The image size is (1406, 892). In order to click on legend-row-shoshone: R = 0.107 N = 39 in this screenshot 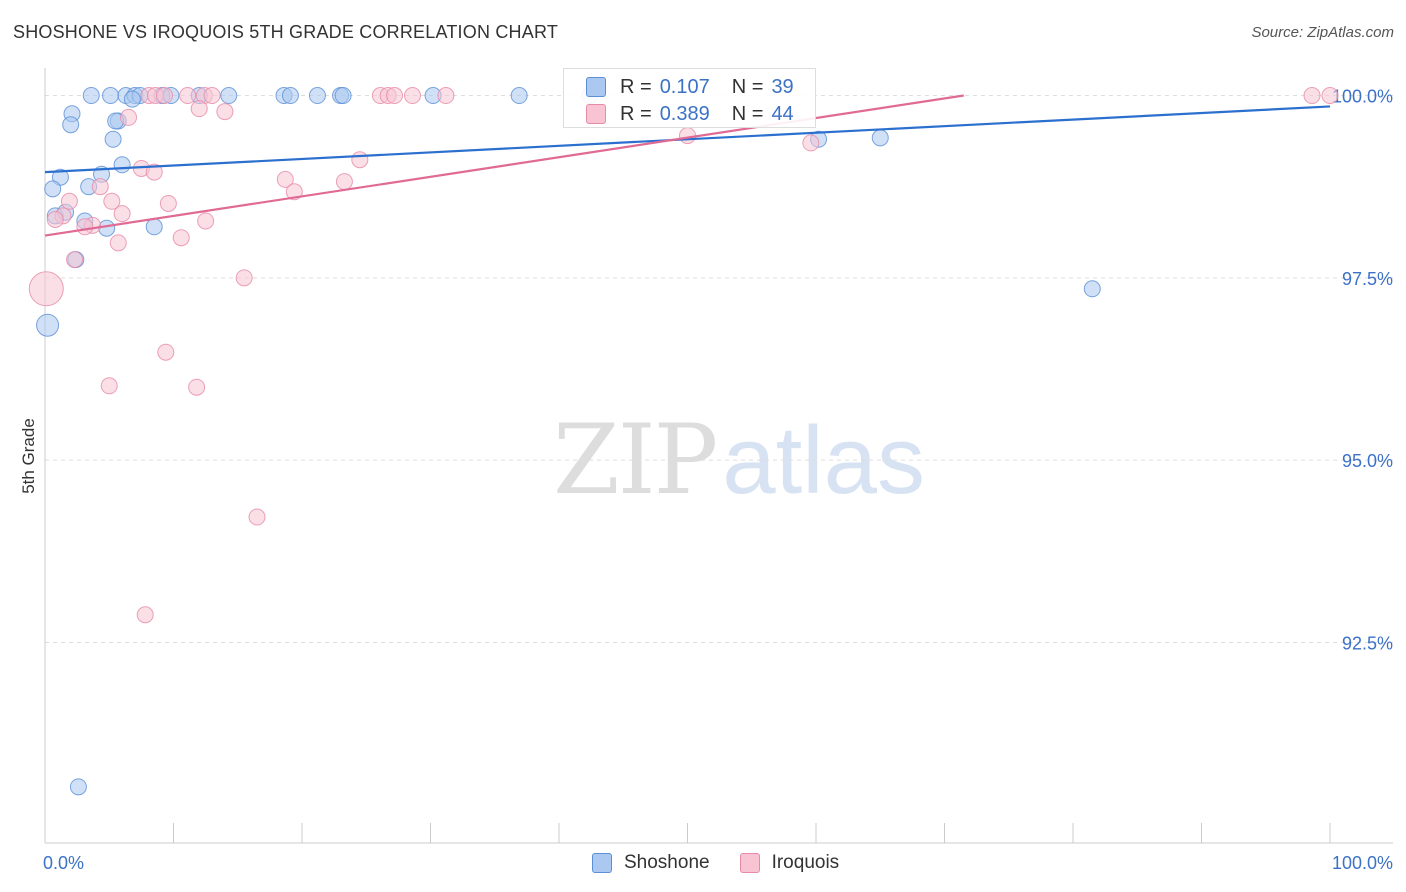, I will do `click(690, 87)`.